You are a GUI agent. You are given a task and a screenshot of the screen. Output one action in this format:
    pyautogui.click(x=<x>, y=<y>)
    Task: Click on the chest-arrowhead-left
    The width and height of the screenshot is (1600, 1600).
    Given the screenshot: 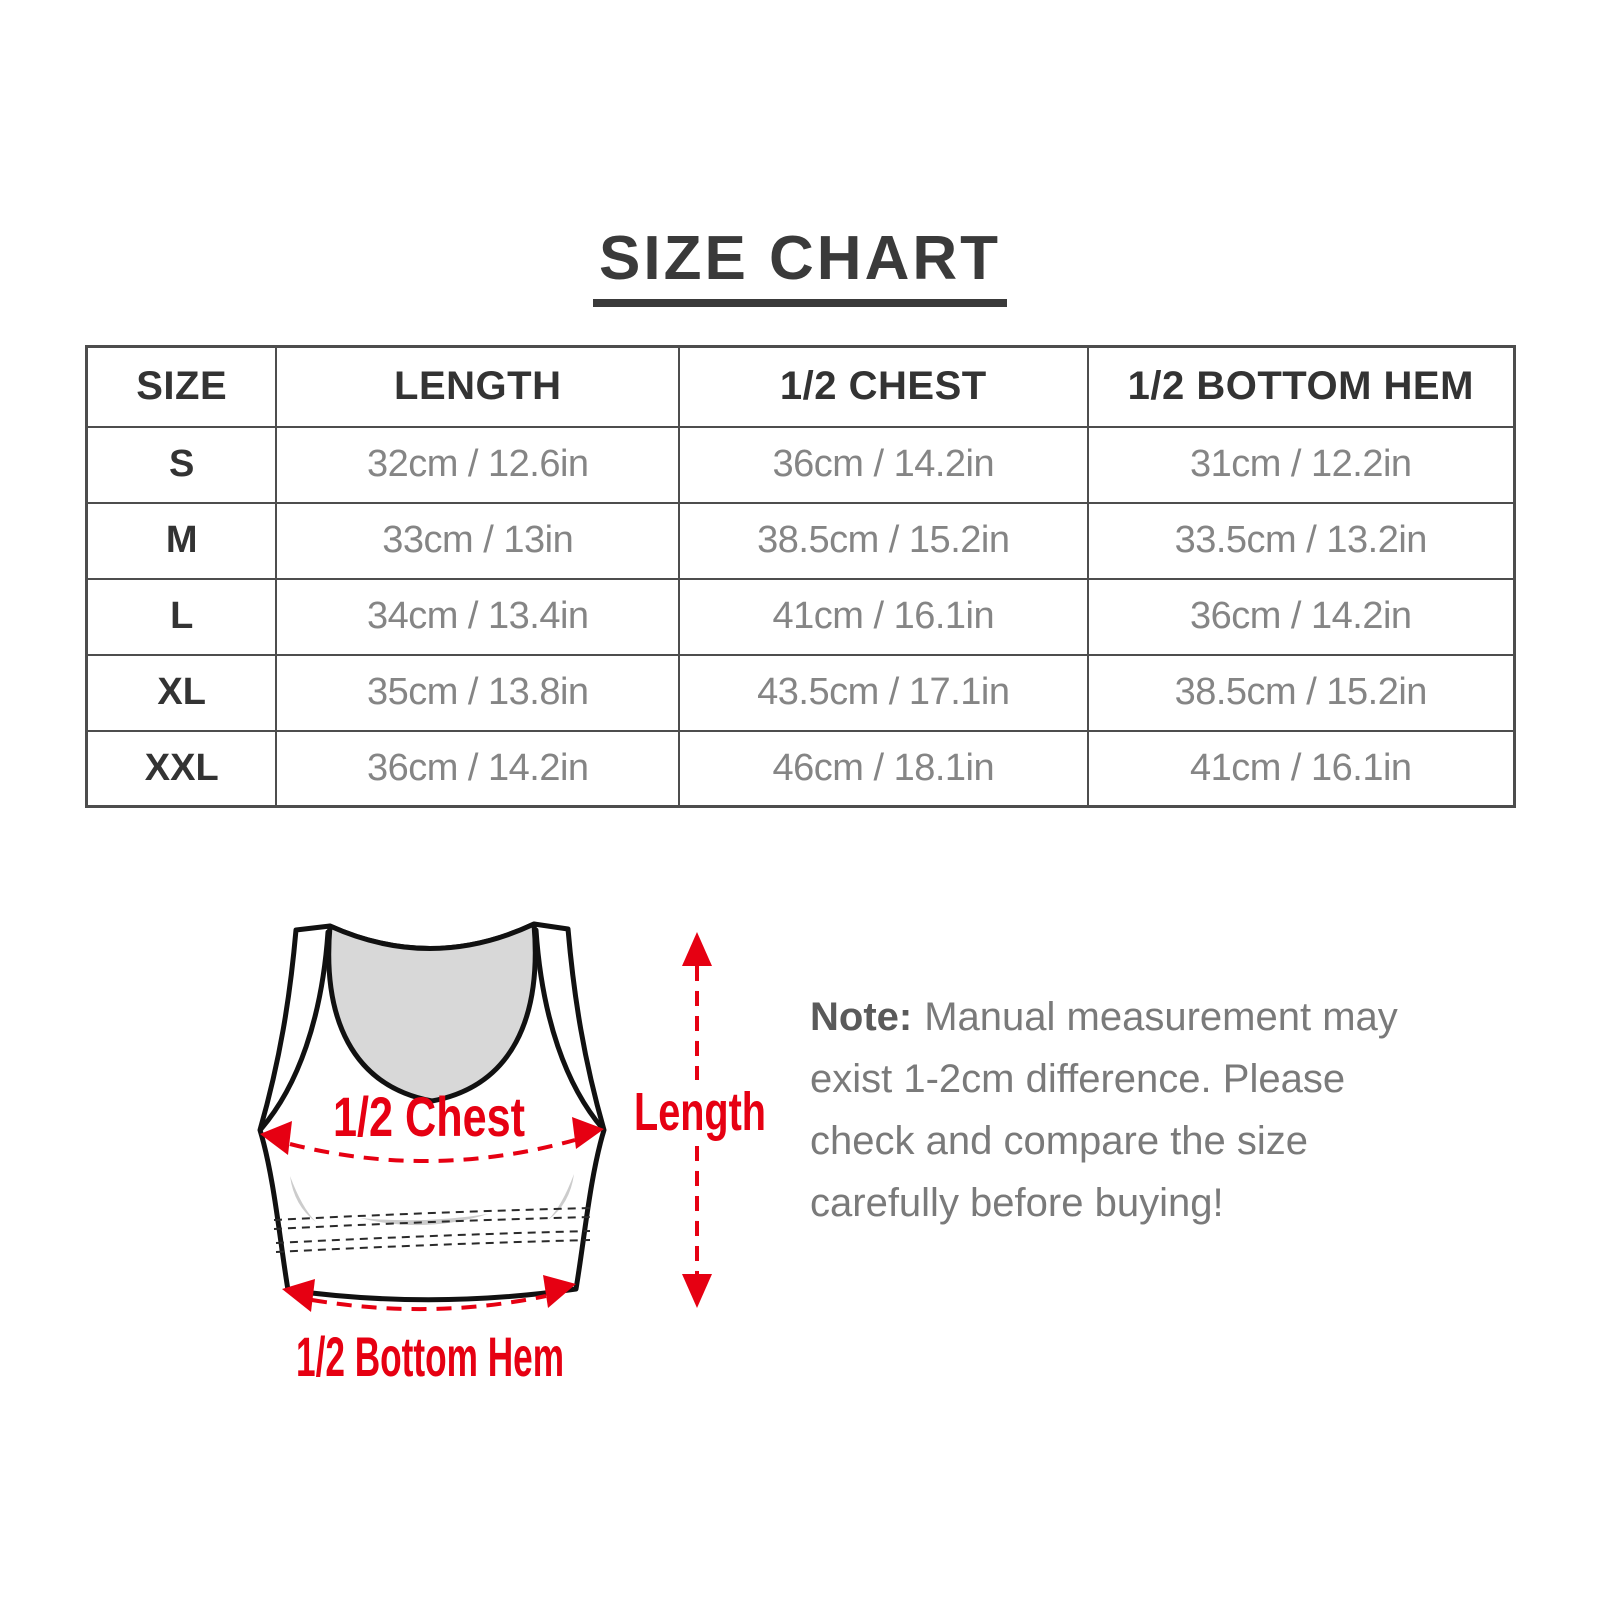 What is the action you would take?
    pyautogui.click(x=276, y=1138)
    